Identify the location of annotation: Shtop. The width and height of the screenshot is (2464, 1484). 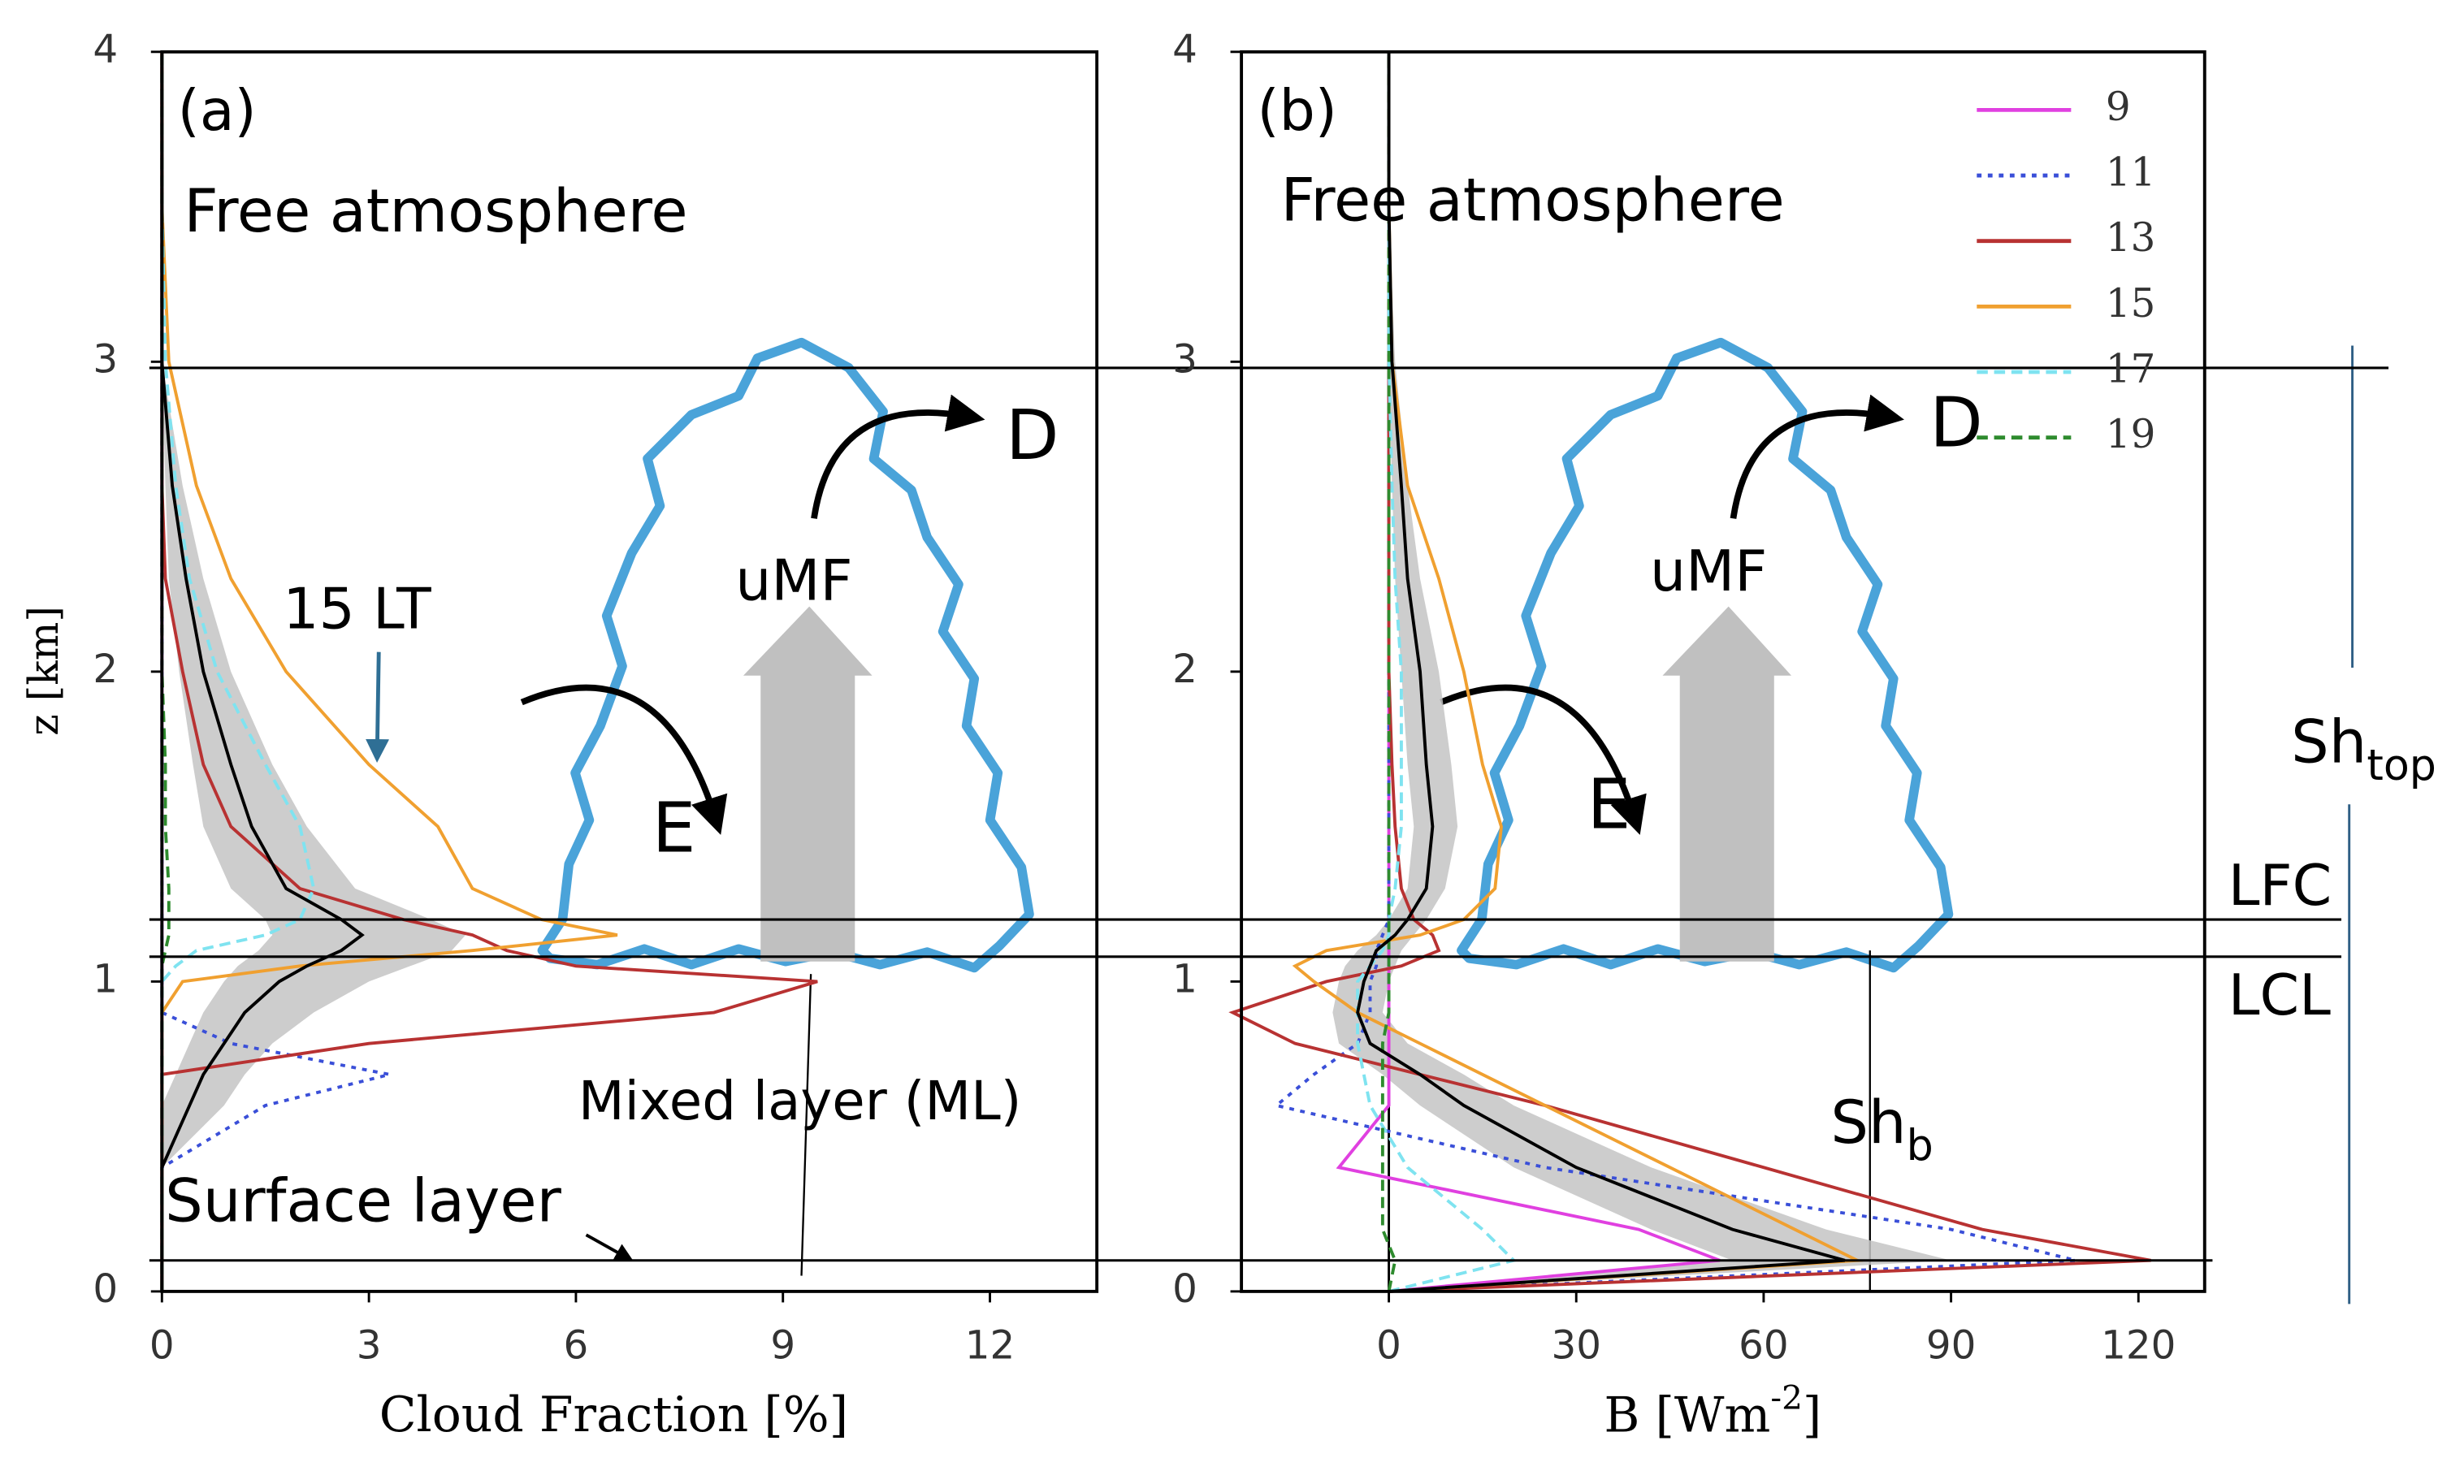
(2363, 749).